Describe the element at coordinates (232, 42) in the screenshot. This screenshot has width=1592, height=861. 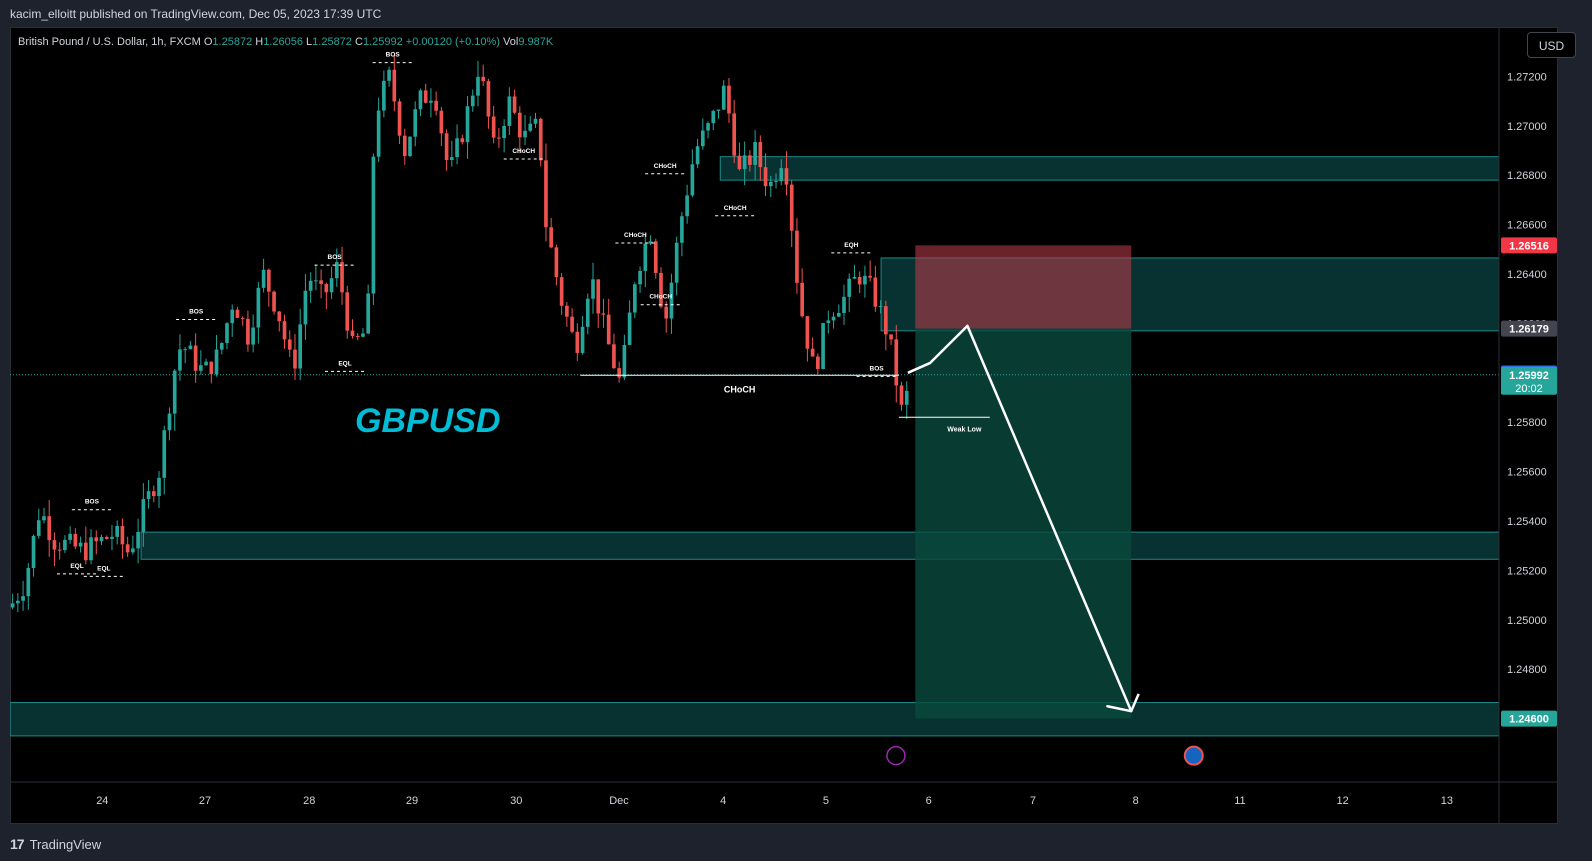
I see `open-value: 1.25872` at that location.